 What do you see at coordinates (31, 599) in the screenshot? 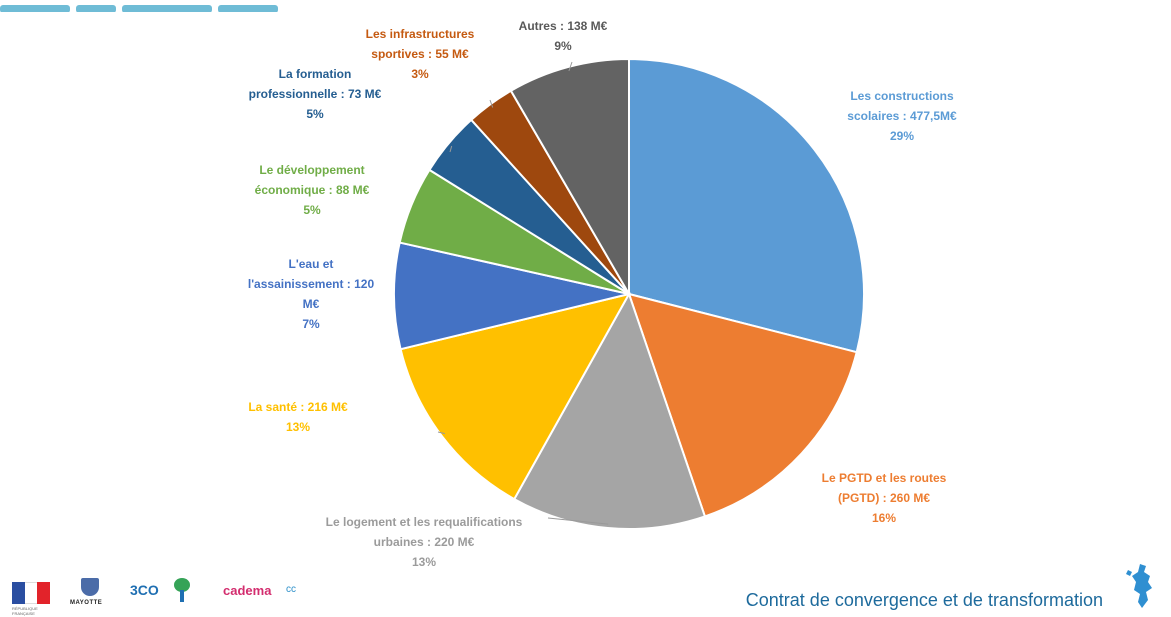
I see `french-republic-logo: RÉPUBLIQUE FRANÇAISE` at bounding box center [31, 599].